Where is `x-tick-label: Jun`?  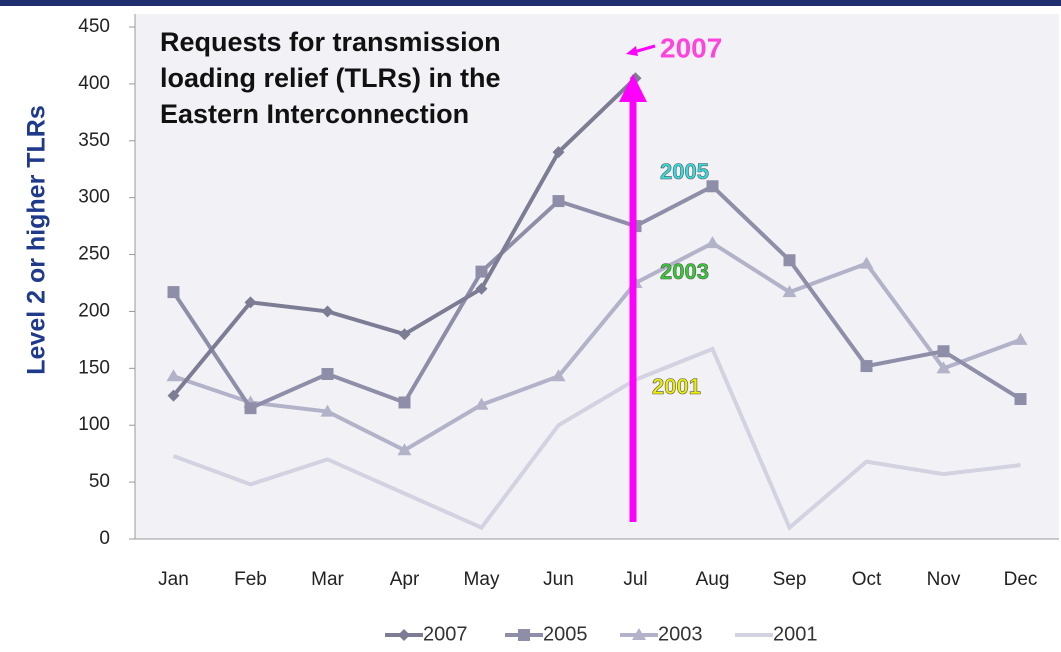 x-tick-label: Jun is located at coordinates (558, 579).